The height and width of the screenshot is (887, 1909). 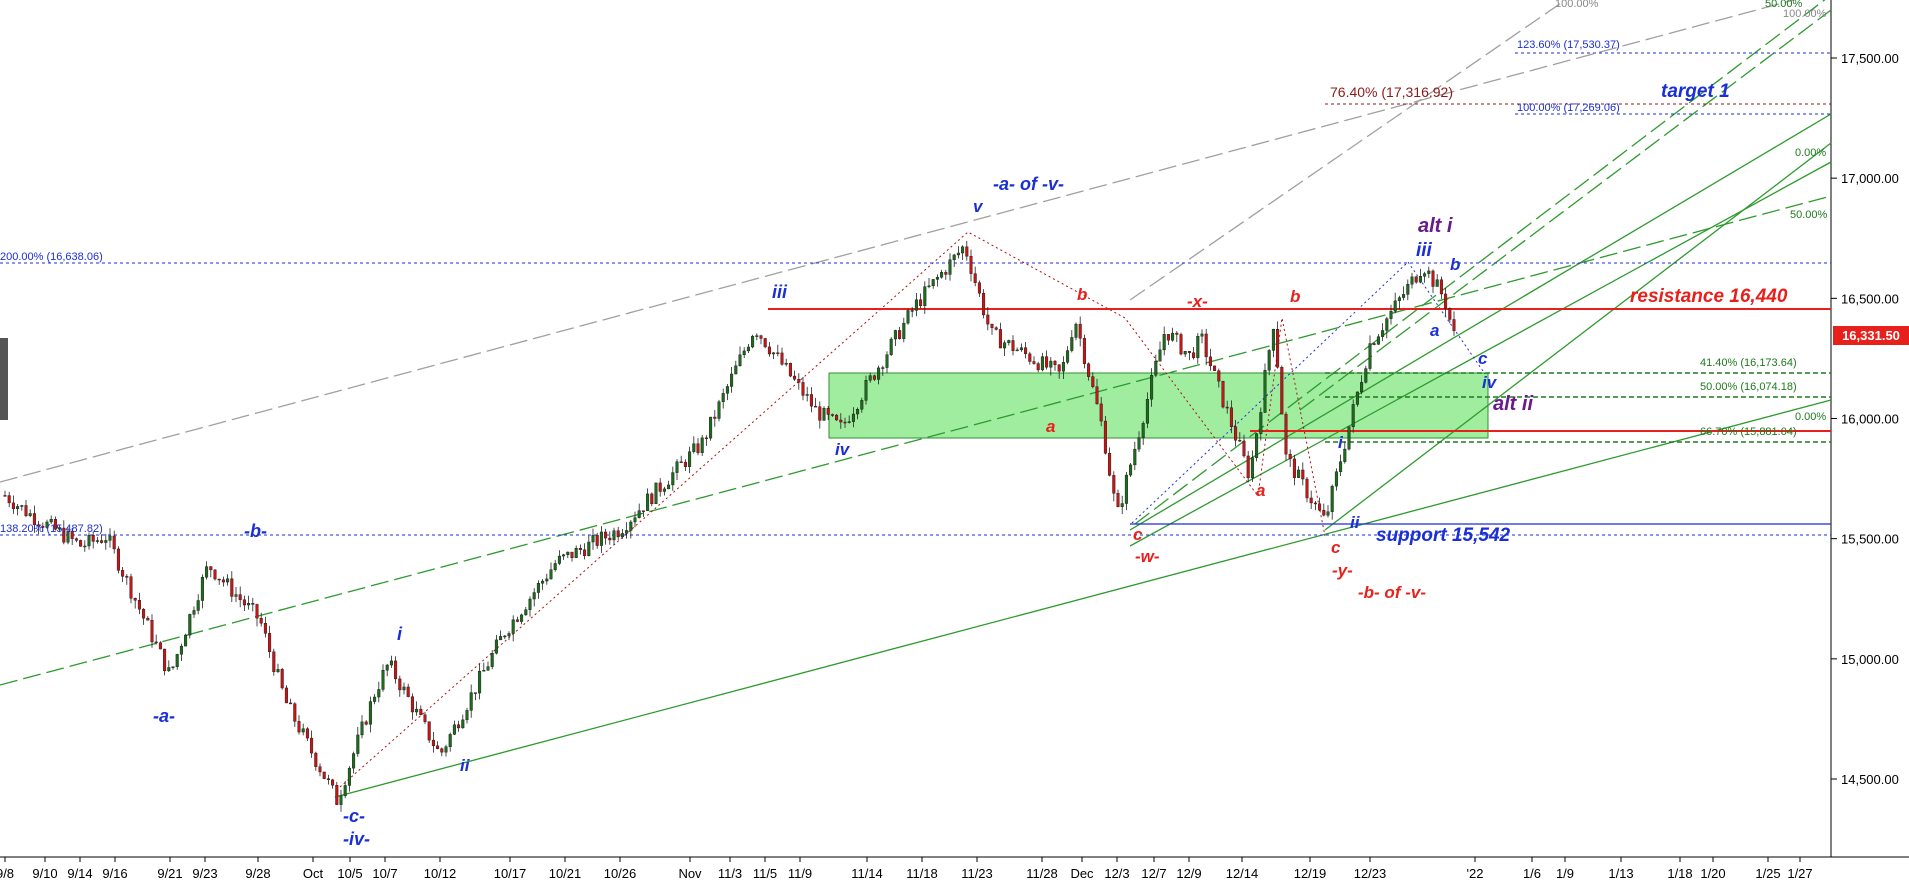 What do you see at coordinates (977, 873) in the screenshot?
I see `x-tick-label: 11/23` at bounding box center [977, 873].